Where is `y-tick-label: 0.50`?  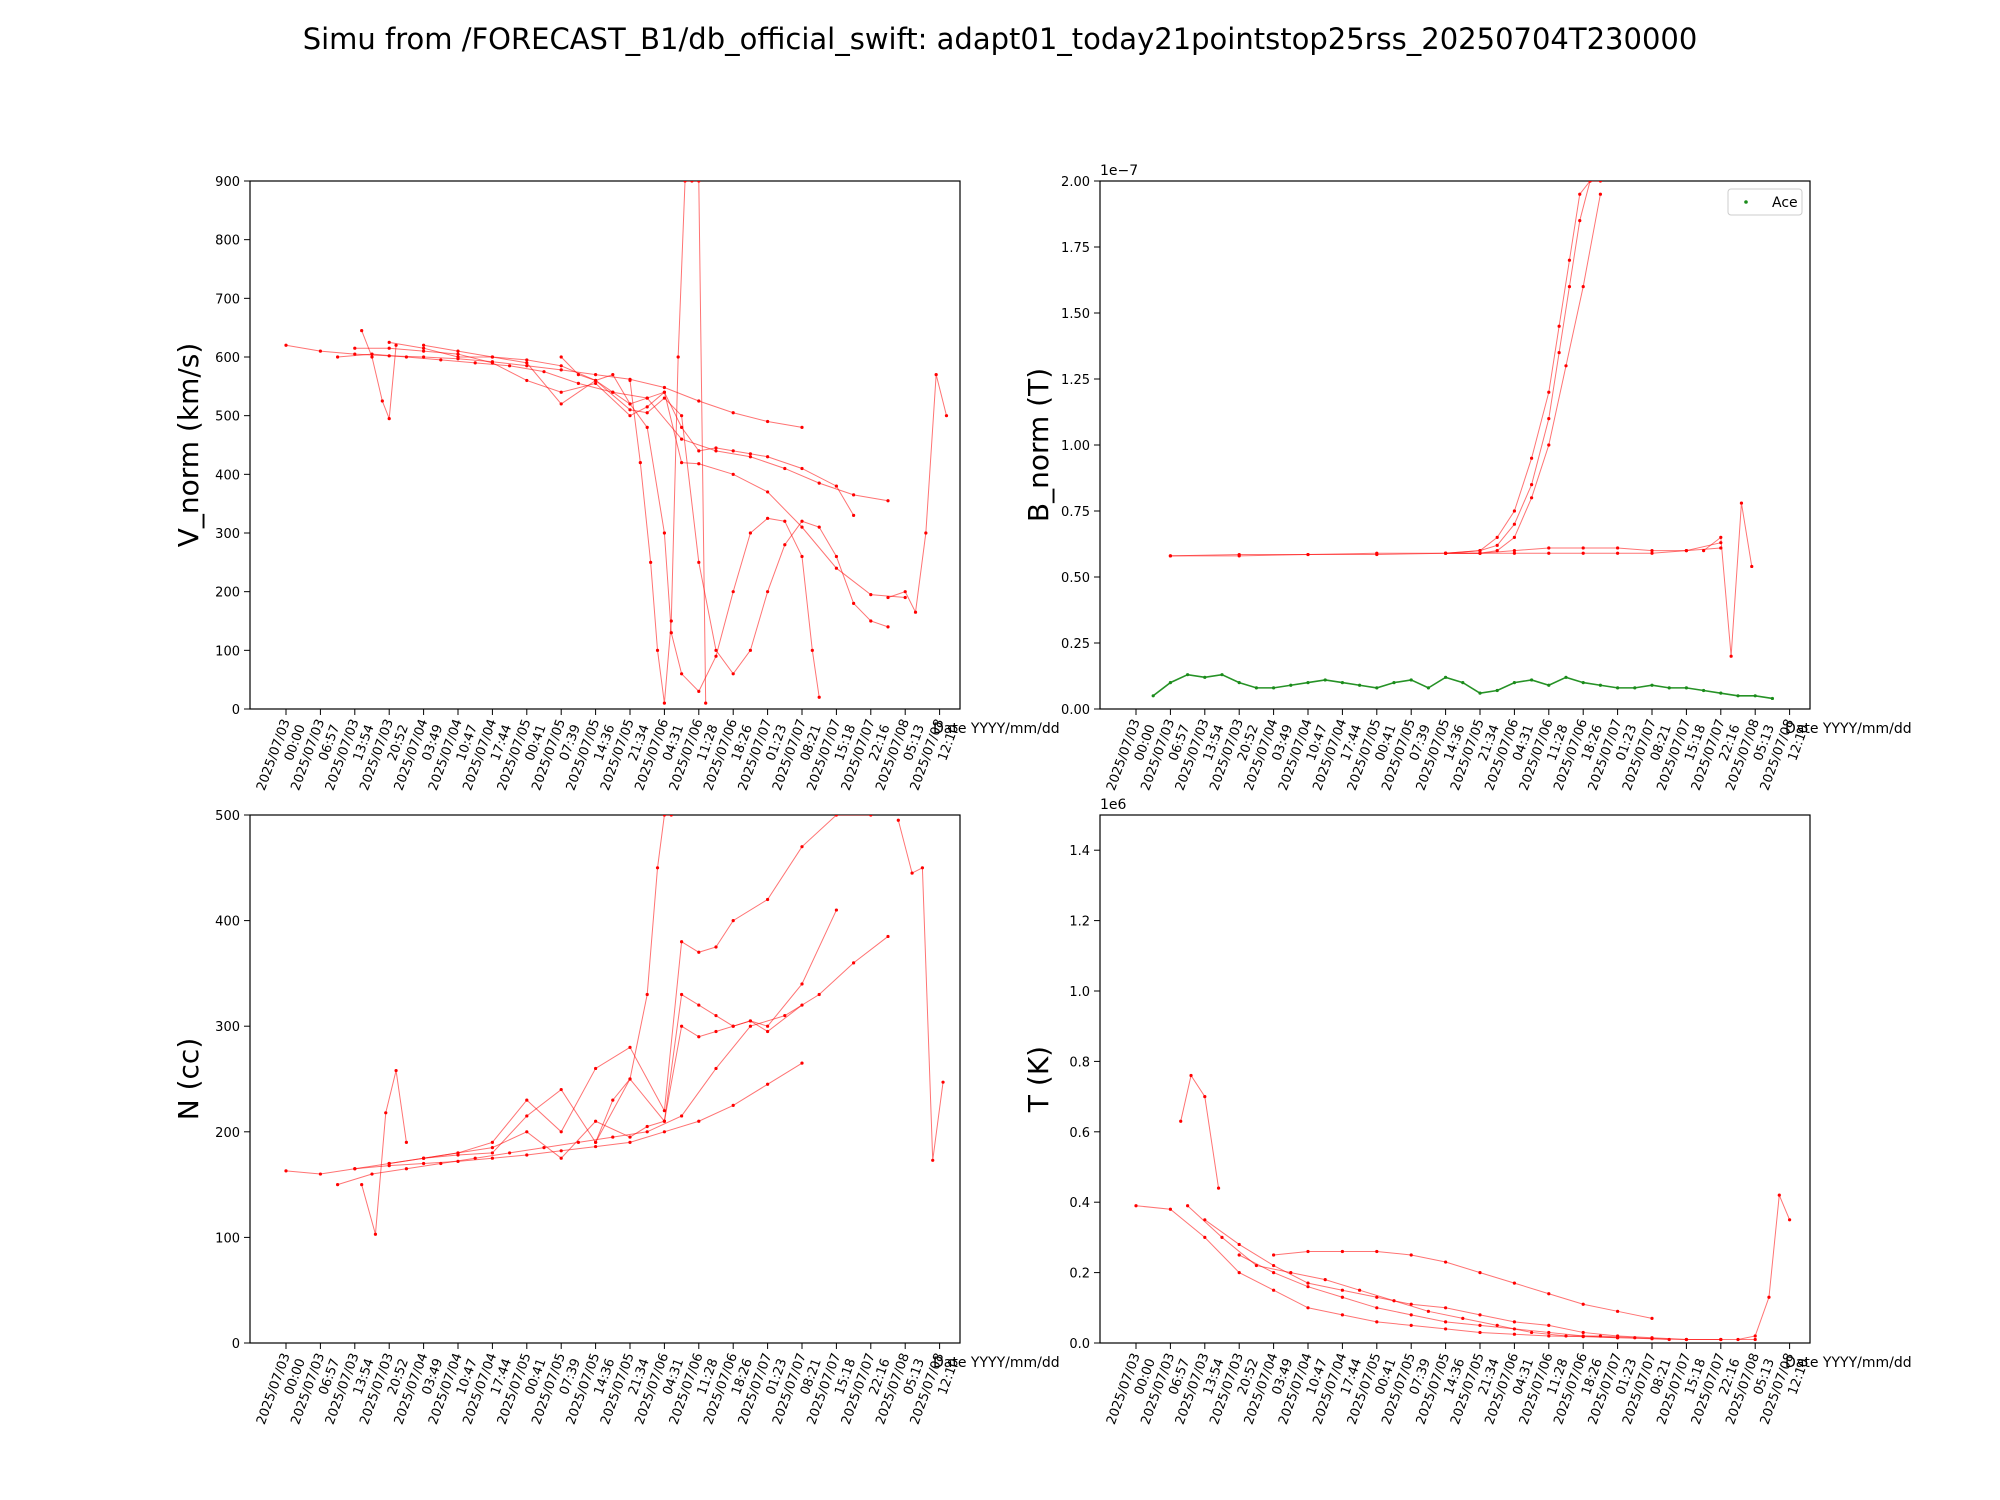 y-tick-label: 0.50 is located at coordinates (1075, 578).